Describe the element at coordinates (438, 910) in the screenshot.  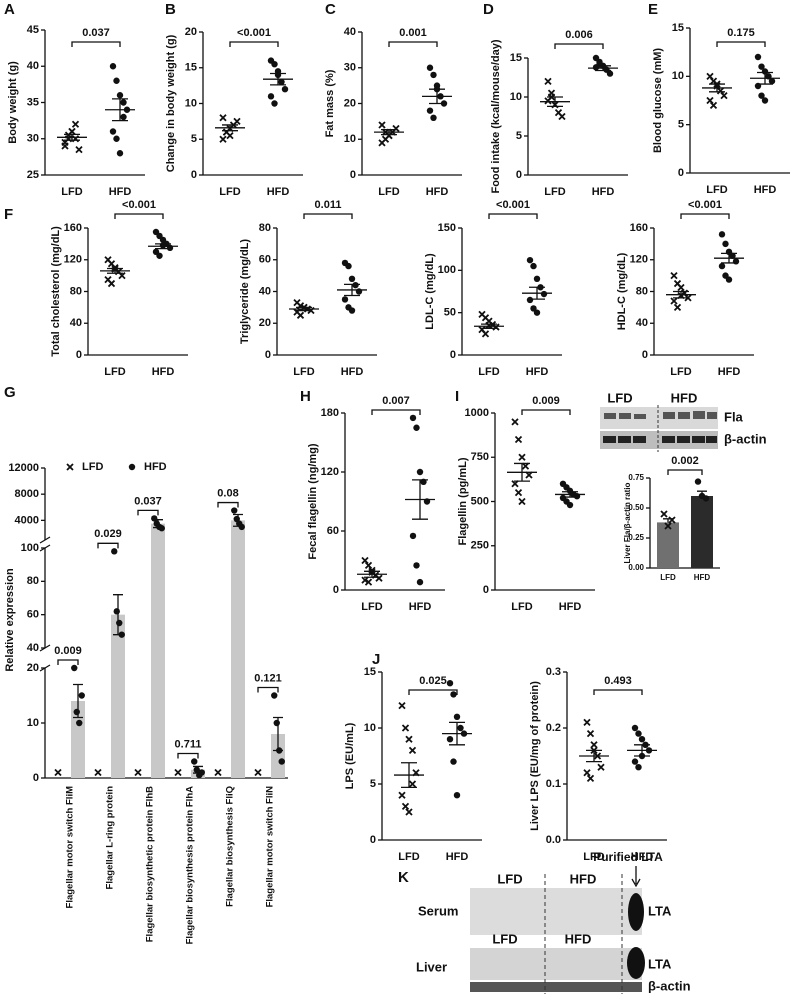
I see `blot-title: Serum` at that location.